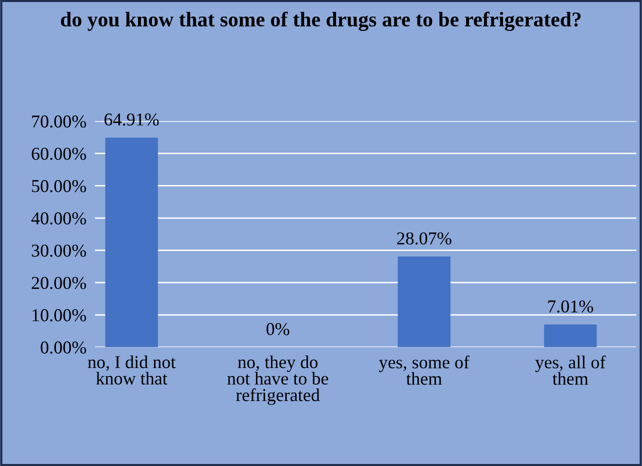 The image size is (642, 466). I want to click on y-tick-label: 50.00%, so click(59, 186).